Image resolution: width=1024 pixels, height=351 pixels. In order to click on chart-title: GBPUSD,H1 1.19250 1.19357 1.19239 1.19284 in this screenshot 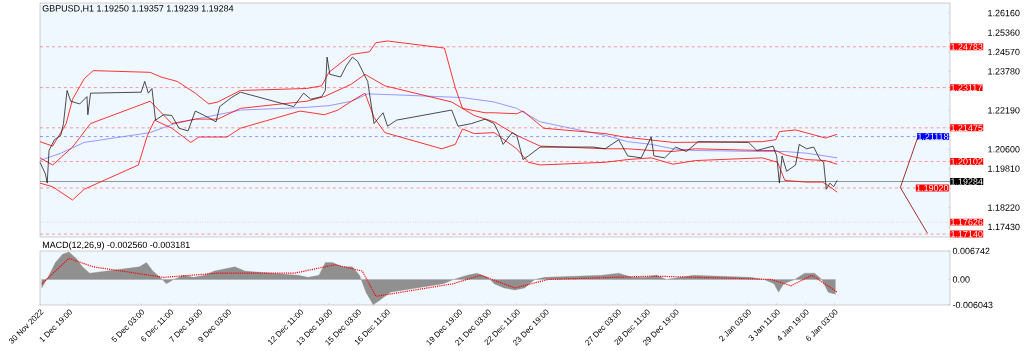, I will do `click(138, 9)`.